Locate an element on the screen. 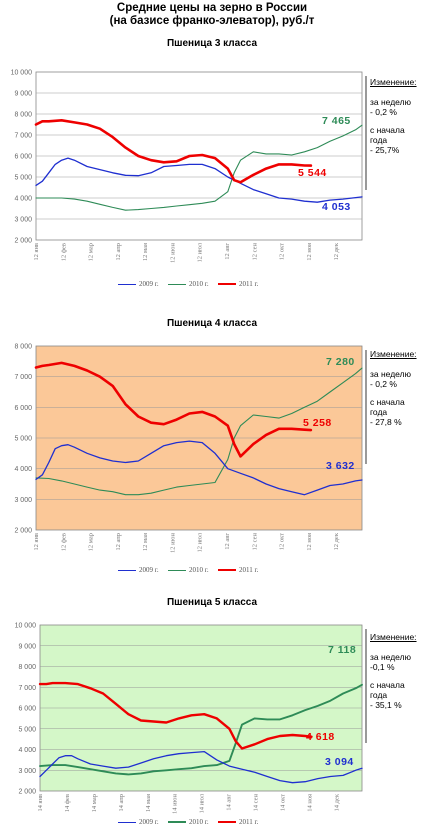  x-tick-label: 14 янв is located at coordinates (40, 803).